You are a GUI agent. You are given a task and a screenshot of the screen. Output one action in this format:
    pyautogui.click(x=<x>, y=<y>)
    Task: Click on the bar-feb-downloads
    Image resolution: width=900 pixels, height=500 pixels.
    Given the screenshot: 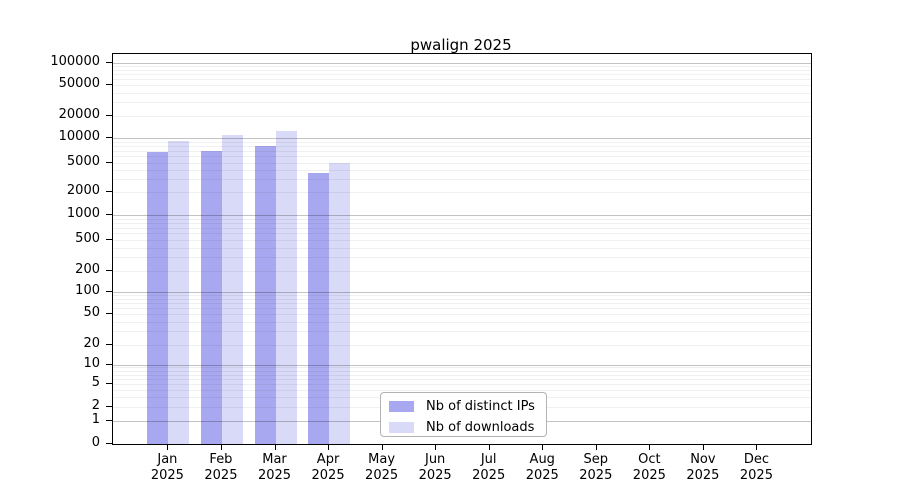 What is the action you would take?
    pyautogui.click(x=232, y=289)
    